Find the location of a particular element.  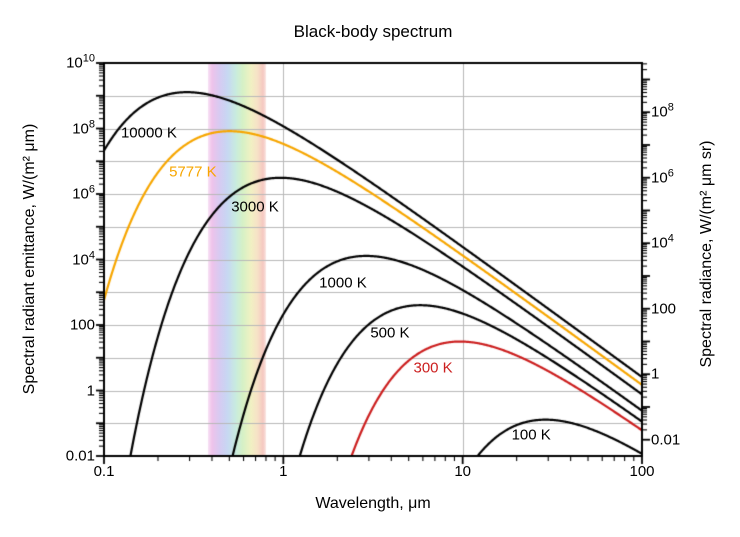

y-left-tick-label: 10⁸ is located at coordinates (83, 127).